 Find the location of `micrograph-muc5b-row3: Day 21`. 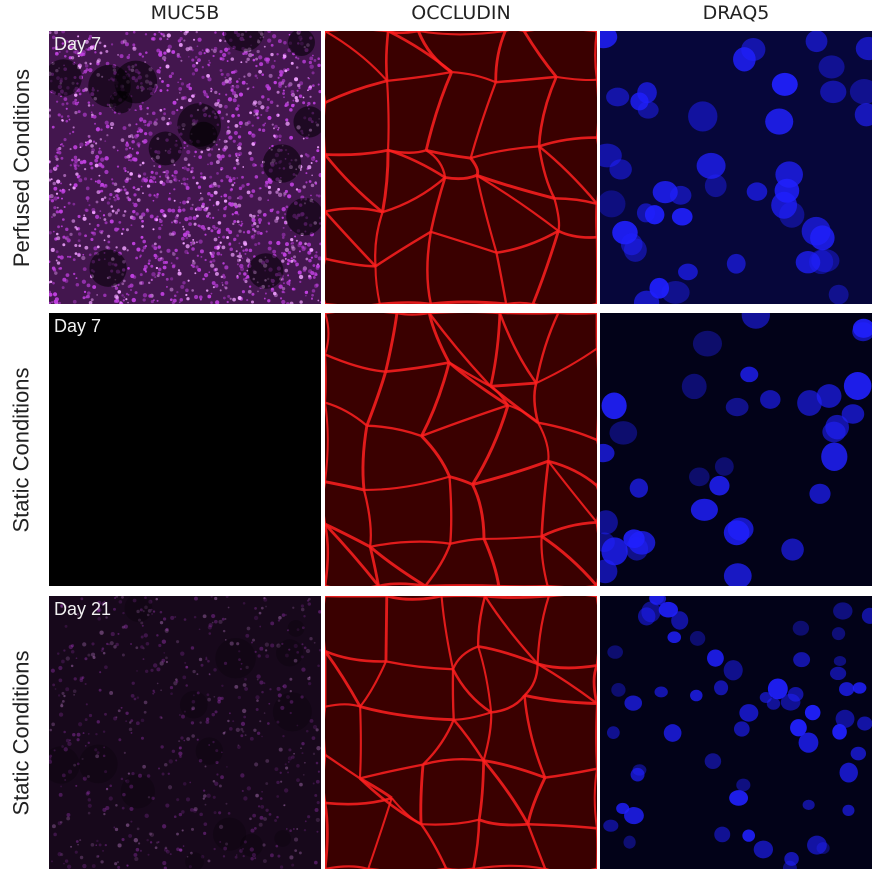

micrograph-muc5b-row3: Day 21 is located at coordinates (185, 732).